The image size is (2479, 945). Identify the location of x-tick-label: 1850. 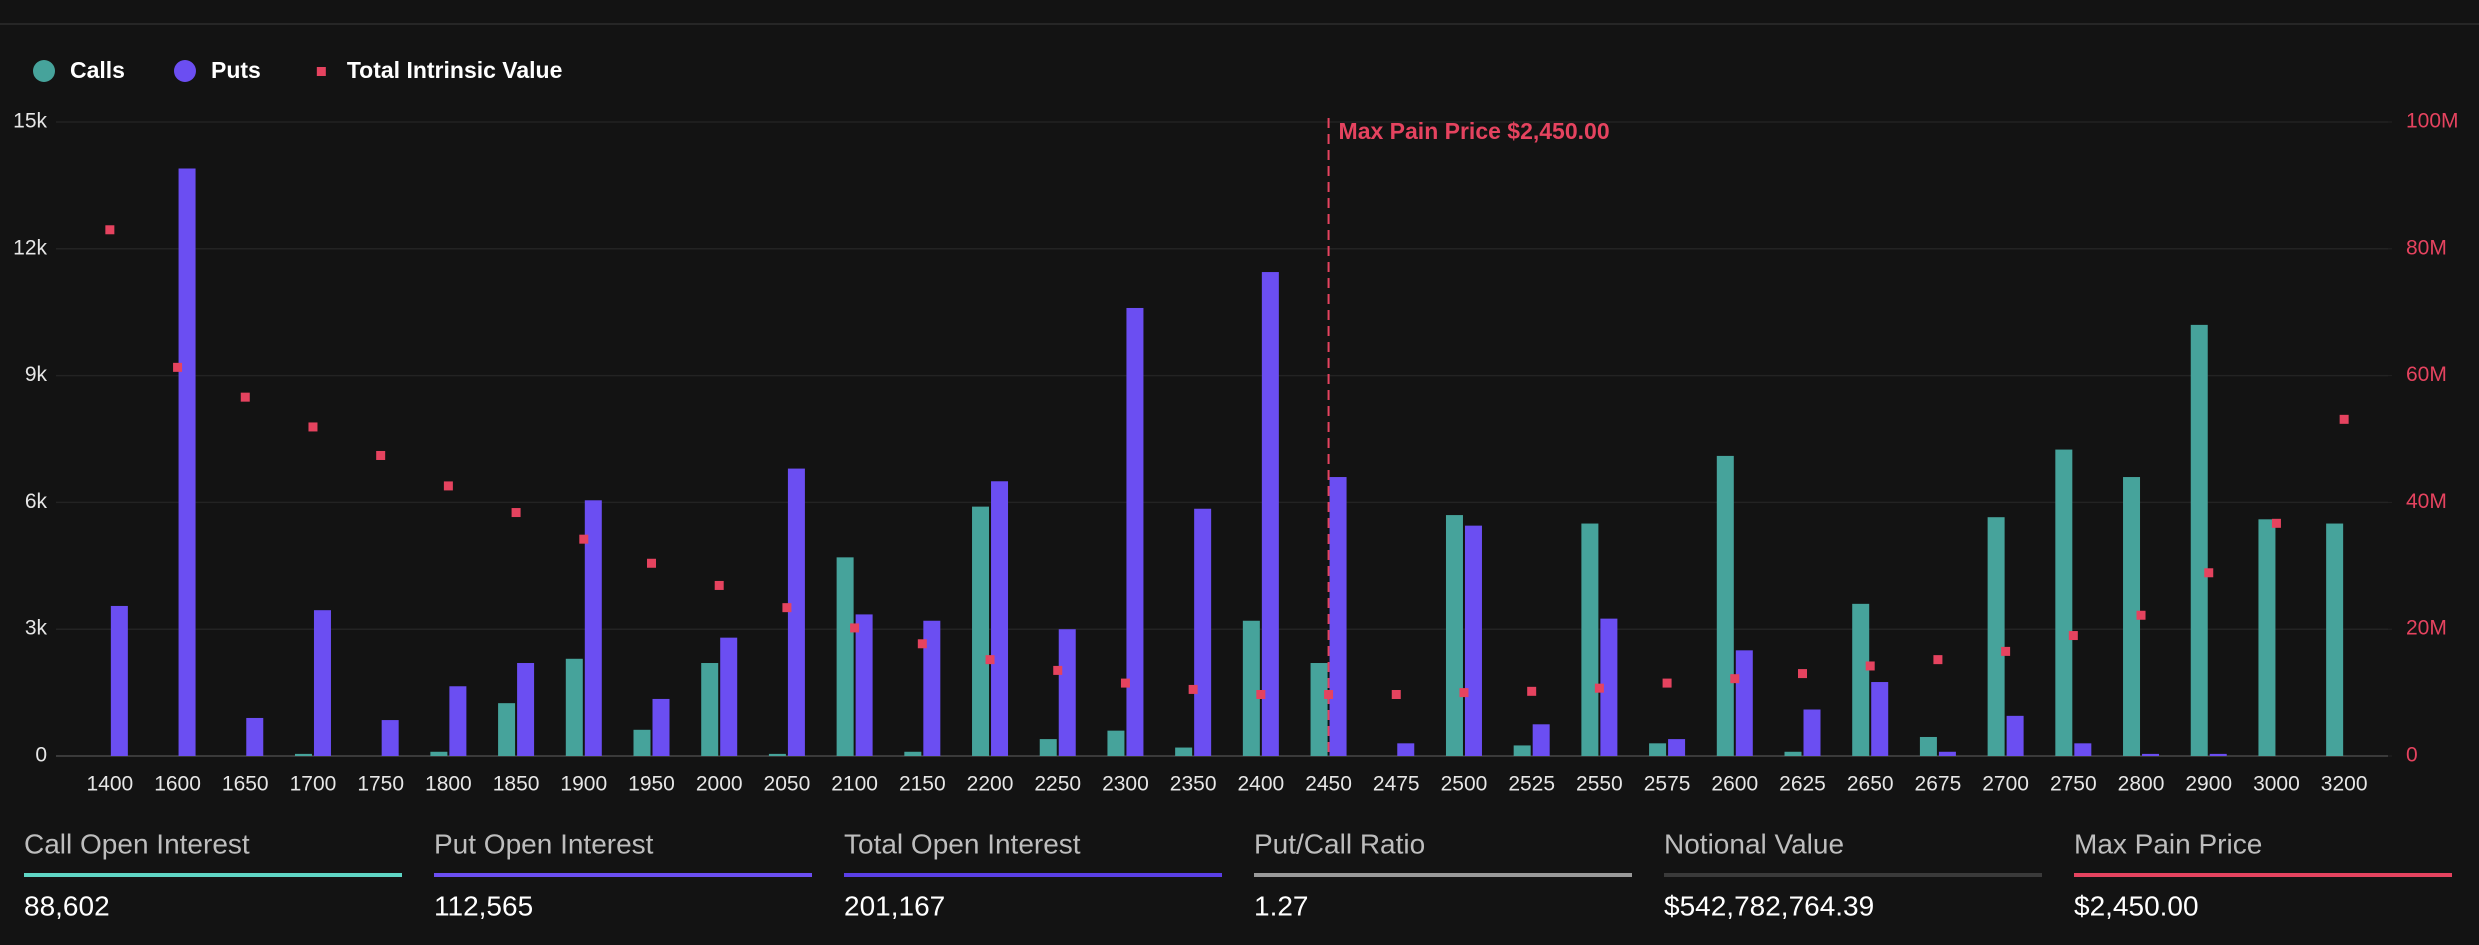
(516, 784).